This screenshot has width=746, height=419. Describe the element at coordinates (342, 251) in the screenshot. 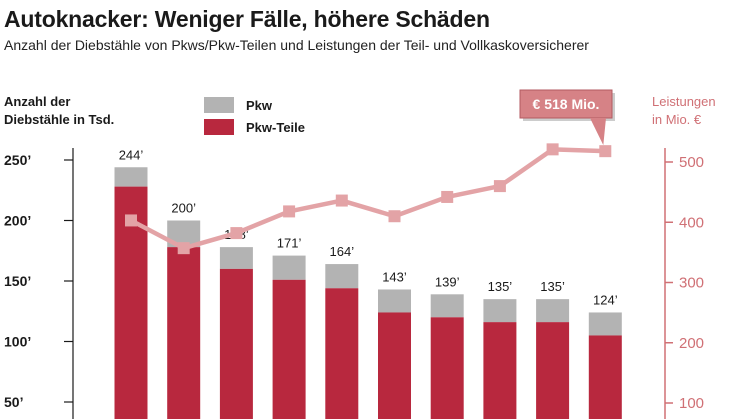

I see `bar-total-label: 164’` at that location.